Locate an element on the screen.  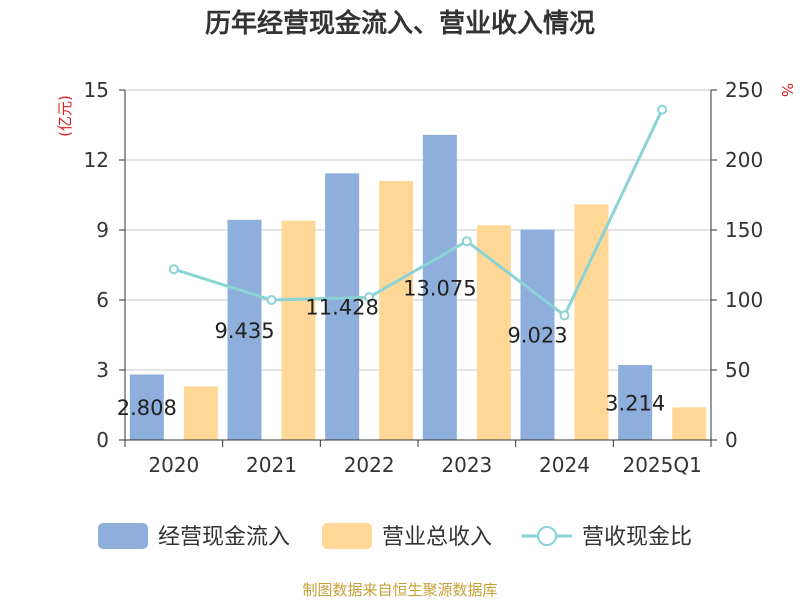
y-right-tick-label: 150 is located at coordinates (744, 230).